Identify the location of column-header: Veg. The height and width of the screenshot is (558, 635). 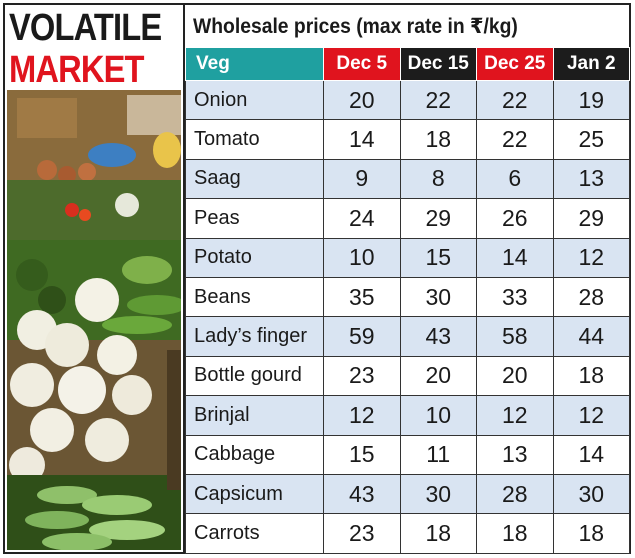
(254, 64).